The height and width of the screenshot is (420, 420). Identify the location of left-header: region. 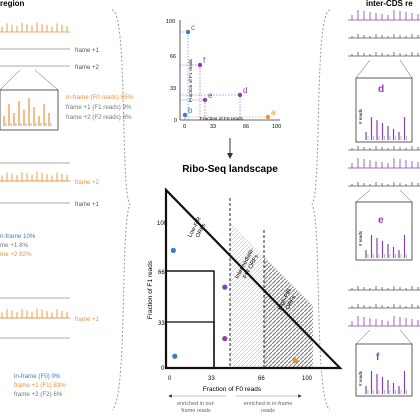
(12, 4).